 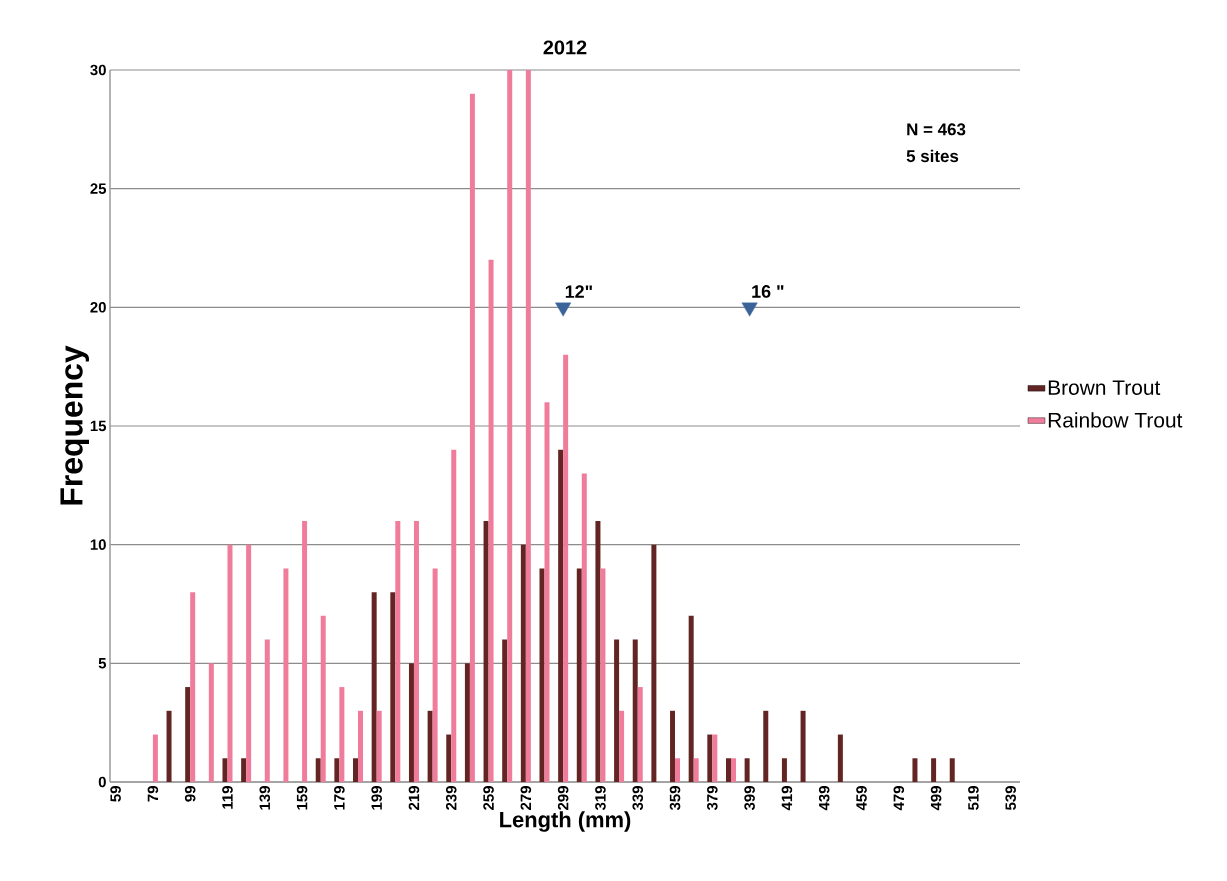 What do you see at coordinates (526, 798) in the screenshot?
I see `x-tick-label: 279` at bounding box center [526, 798].